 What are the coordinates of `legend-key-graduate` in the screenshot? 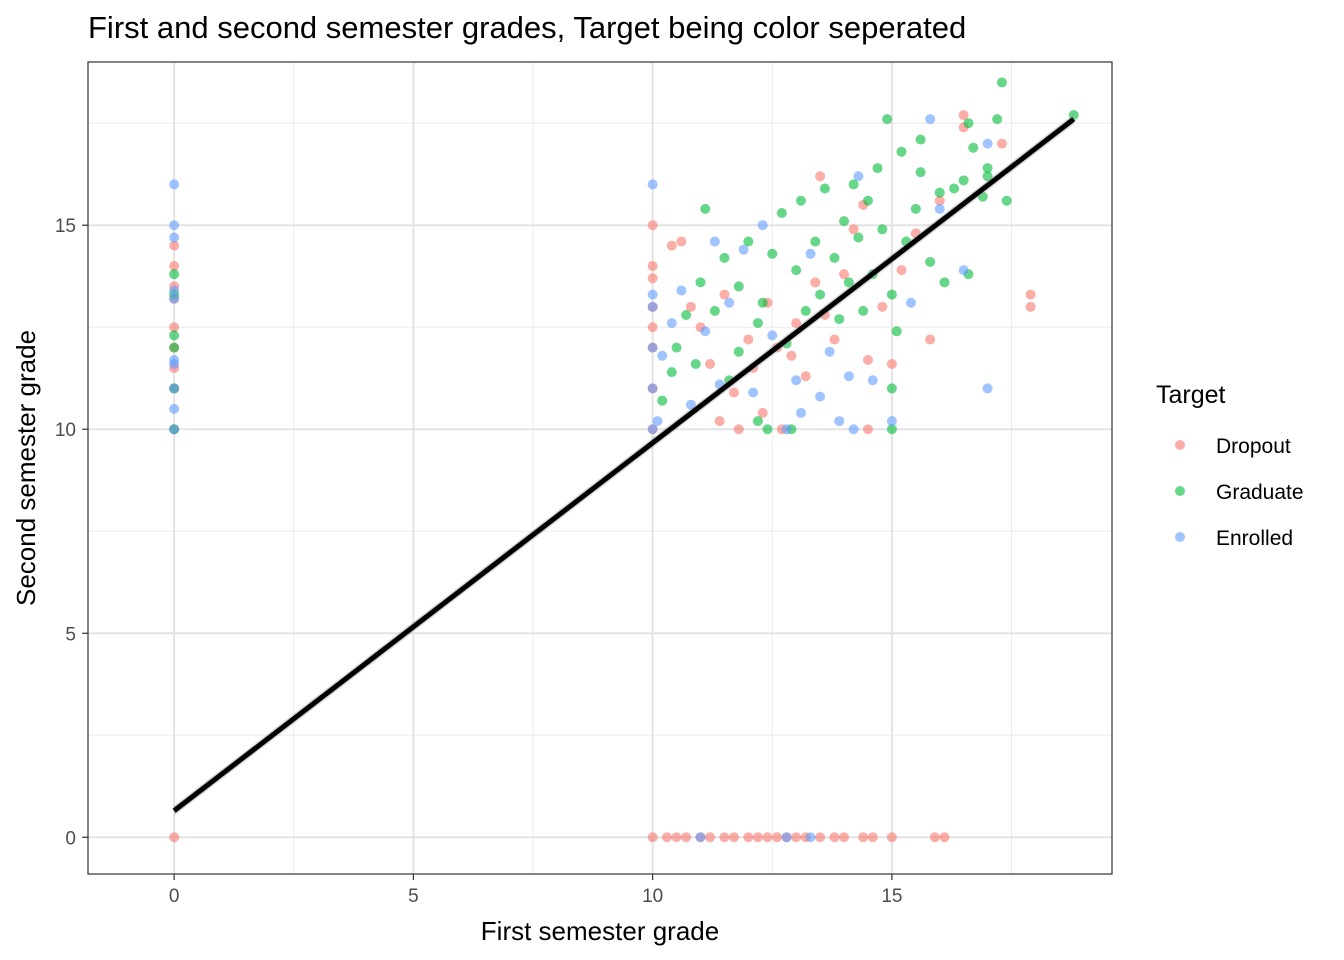 It's located at (1180, 491).